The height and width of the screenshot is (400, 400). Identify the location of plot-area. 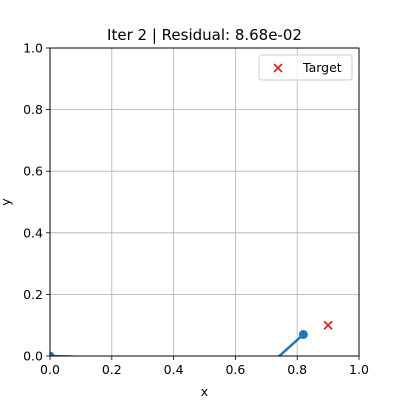
(191, 338).